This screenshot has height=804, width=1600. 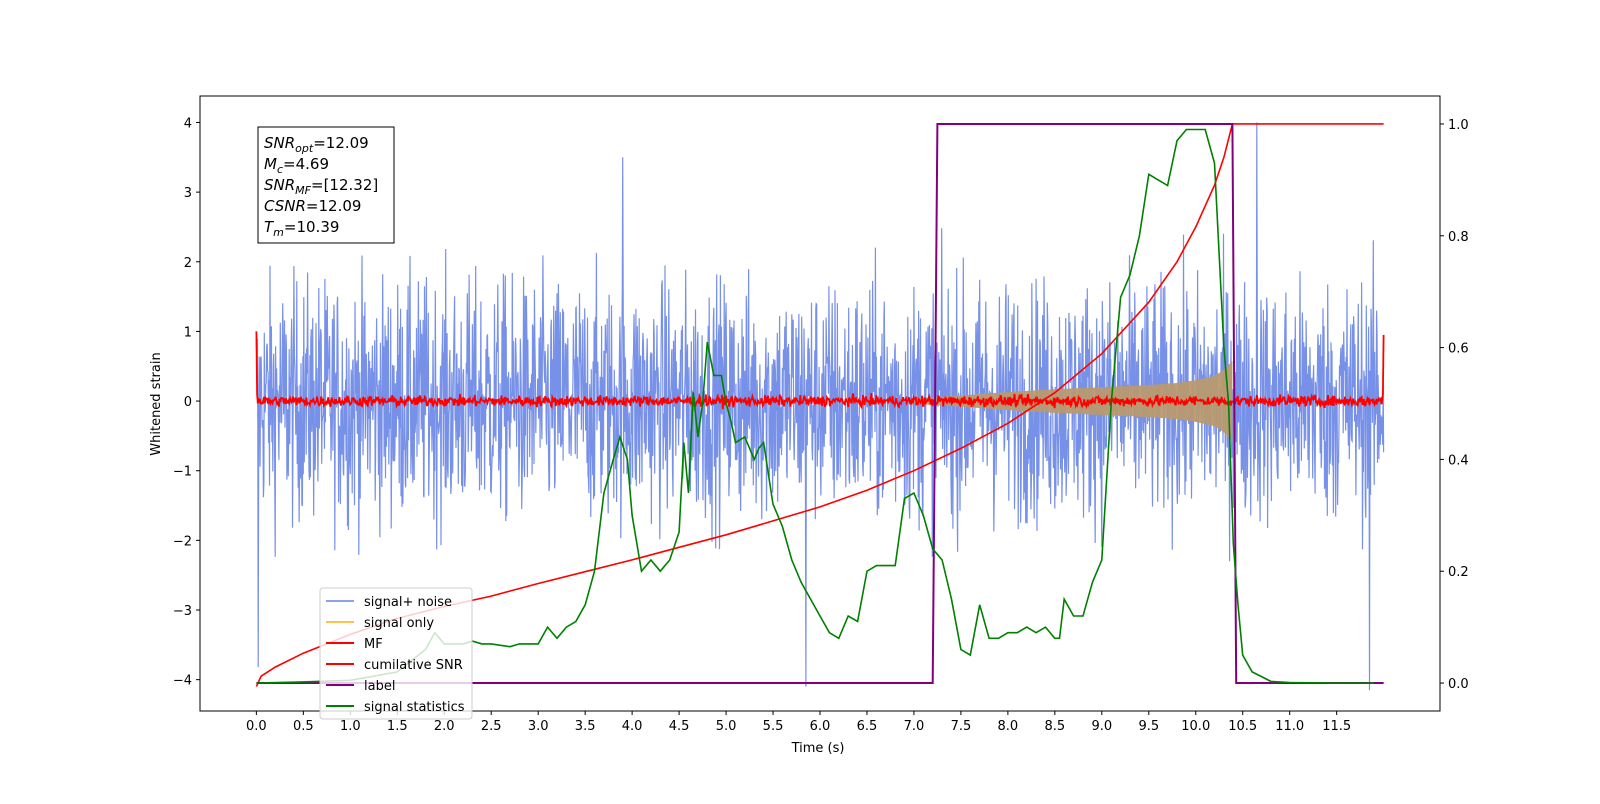 What do you see at coordinates (182, 681) in the screenshot?
I see `y-tick-label: −4` at bounding box center [182, 681].